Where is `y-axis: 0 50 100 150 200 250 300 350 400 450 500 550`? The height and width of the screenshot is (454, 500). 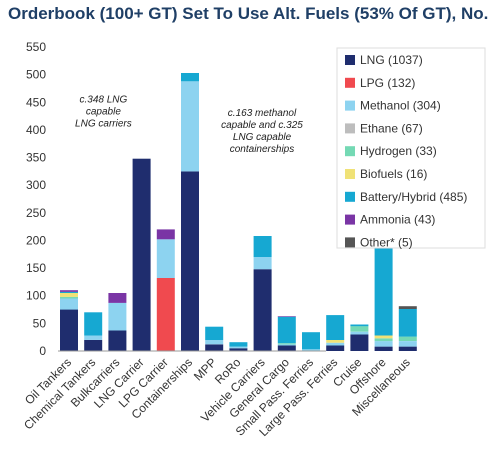 y-axis: 0 50 100 150 200 250 300 350 400 450 500 550 is located at coordinates (36, 199).